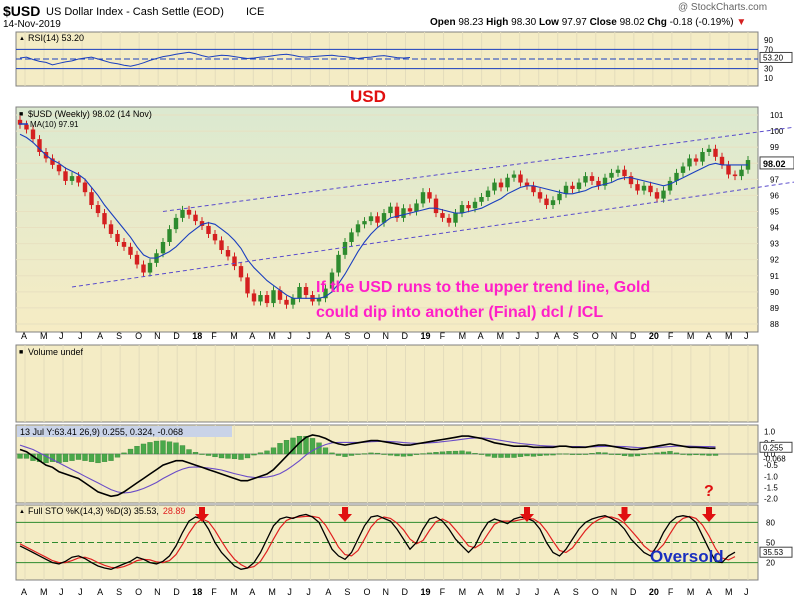  Describe the element at coordinates (774, 228) in the screenshot. I see `price-tick: 94` at that location.